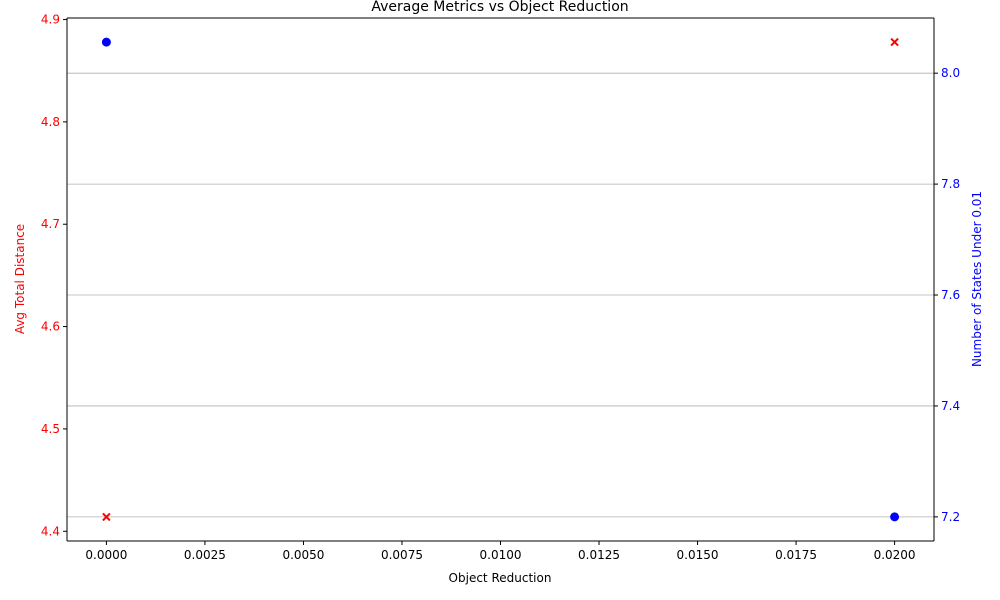 The width and height of the screenshot is (1000, 600). Describe the element at coordinates (499, 7) in the screenshot. I see `chart-title: Average Metrics vs Object Reduction` at that location.